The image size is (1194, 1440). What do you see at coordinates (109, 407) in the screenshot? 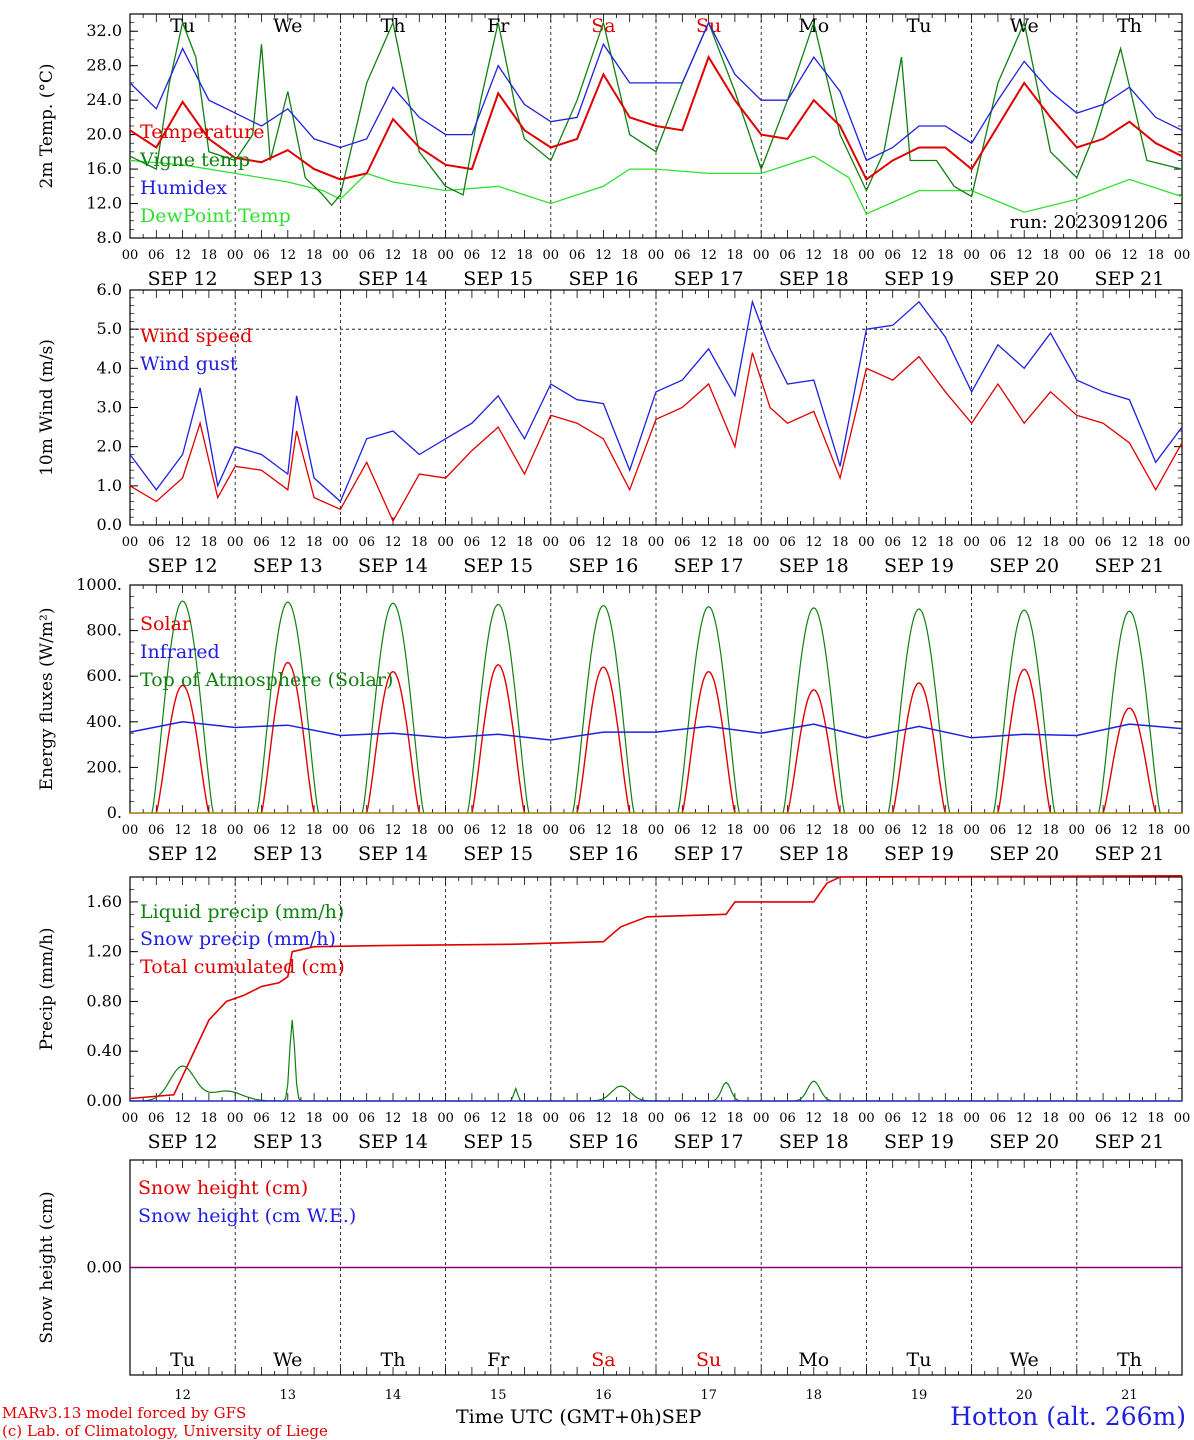
I see `y-tick-label: 3.0` at bounding box center [109, 407].